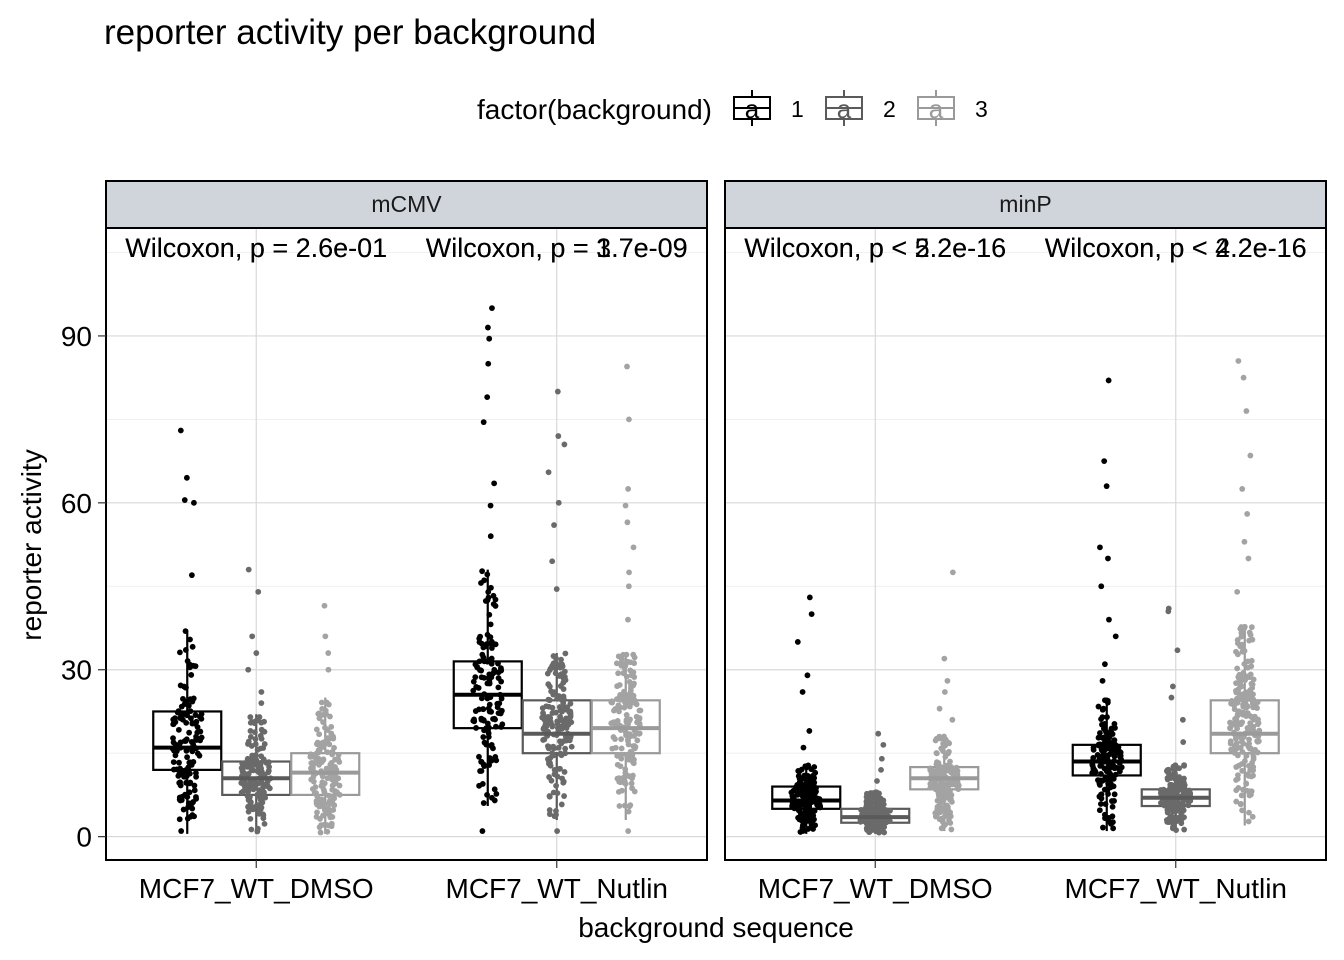 This screenshot has height=960, width=1344. What do you see at coordinates (875, 248) in the screenshot?
I see `annotation-text: Wilcoxon, p < 2.2e-16` at bounding box center [875, 248].